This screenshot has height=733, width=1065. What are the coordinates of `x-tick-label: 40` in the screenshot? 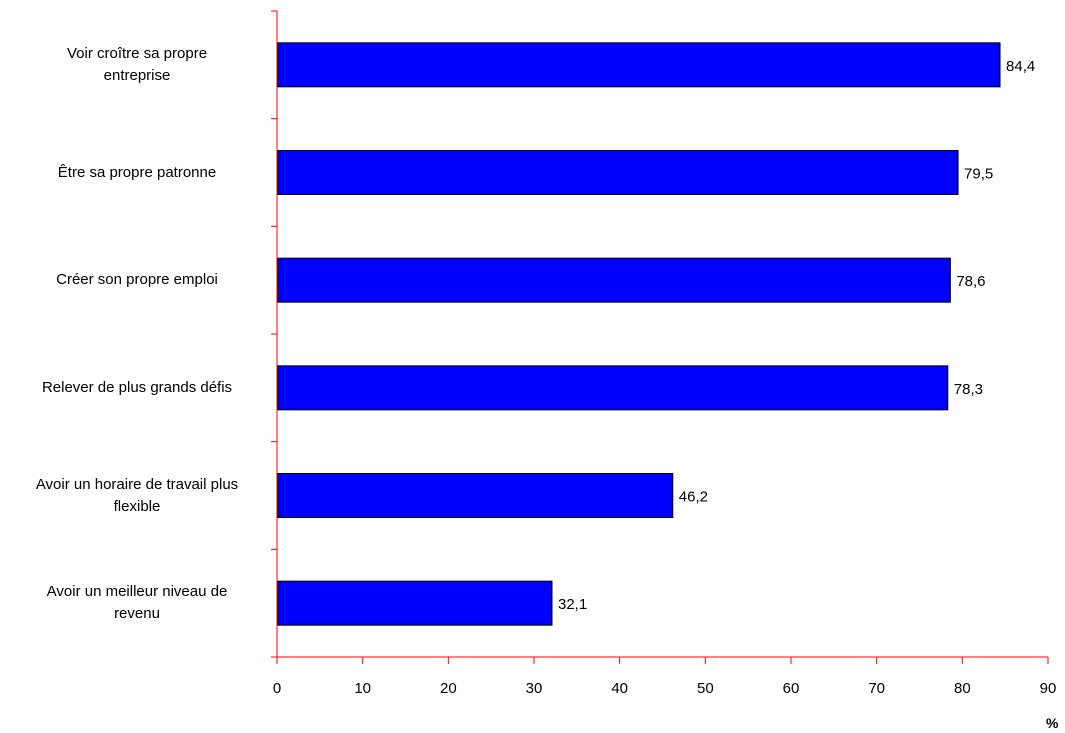 It's located at (619, 688).